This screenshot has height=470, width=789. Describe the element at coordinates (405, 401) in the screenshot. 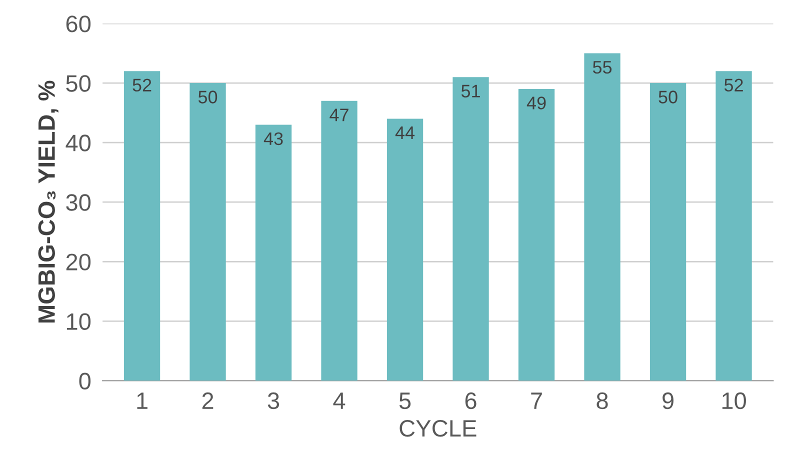

I see `x-tick-label: 5` at that location.